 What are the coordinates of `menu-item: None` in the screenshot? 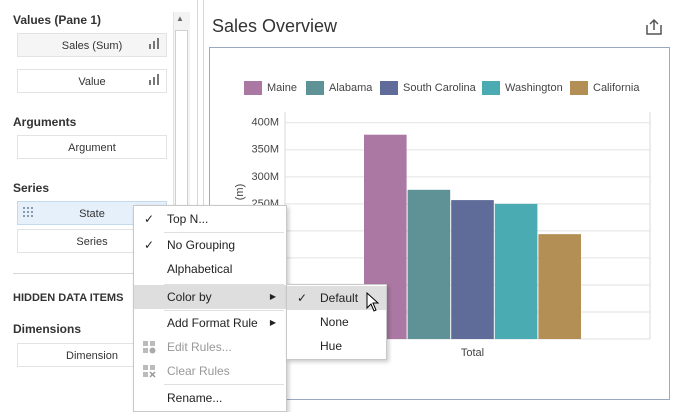 It's located at (336, 322).